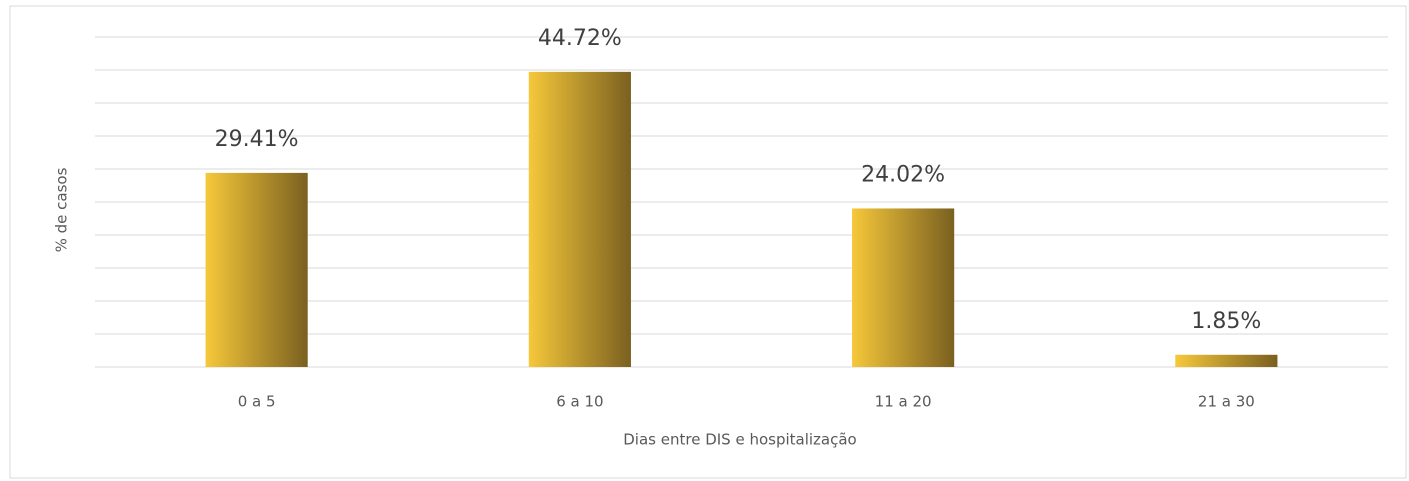 Image resolution: width=1409 pixels, height=481 pixels. Describe the element at coordinates (903, 402) in the screenshot. I see `x-tick-label: 11 a 20` at that location.